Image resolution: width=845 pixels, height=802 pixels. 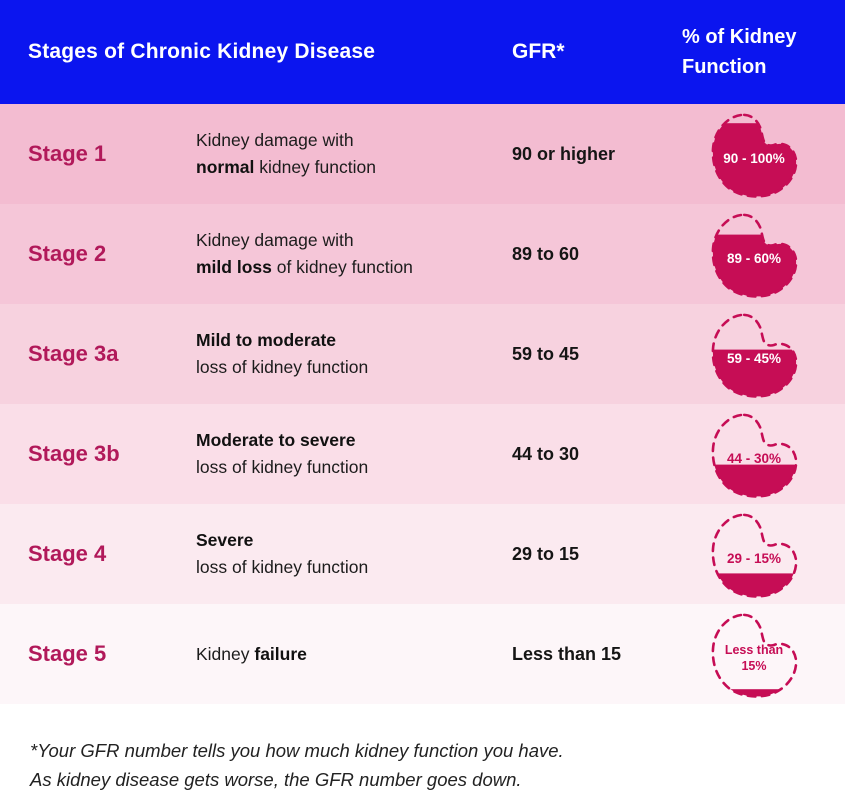 What do you see at coordinates (67, 653) in the screenshot?
I see `stage-label: Stage 5` at bounding box center [67, 653].